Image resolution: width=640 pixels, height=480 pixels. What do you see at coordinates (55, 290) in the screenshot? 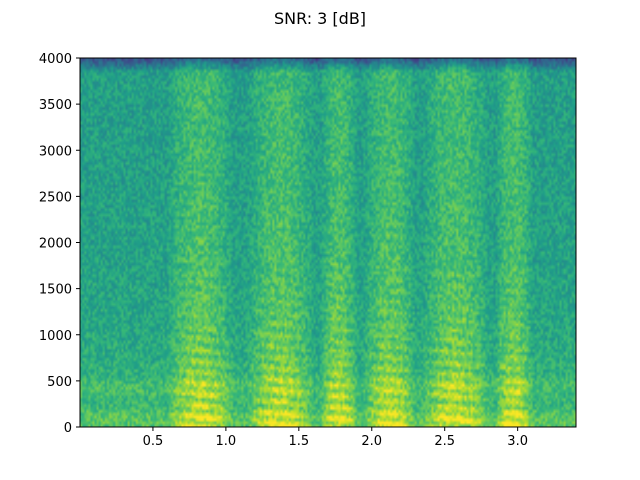
I see `y-tick-label: 1500` at bounding box center [55, 290].